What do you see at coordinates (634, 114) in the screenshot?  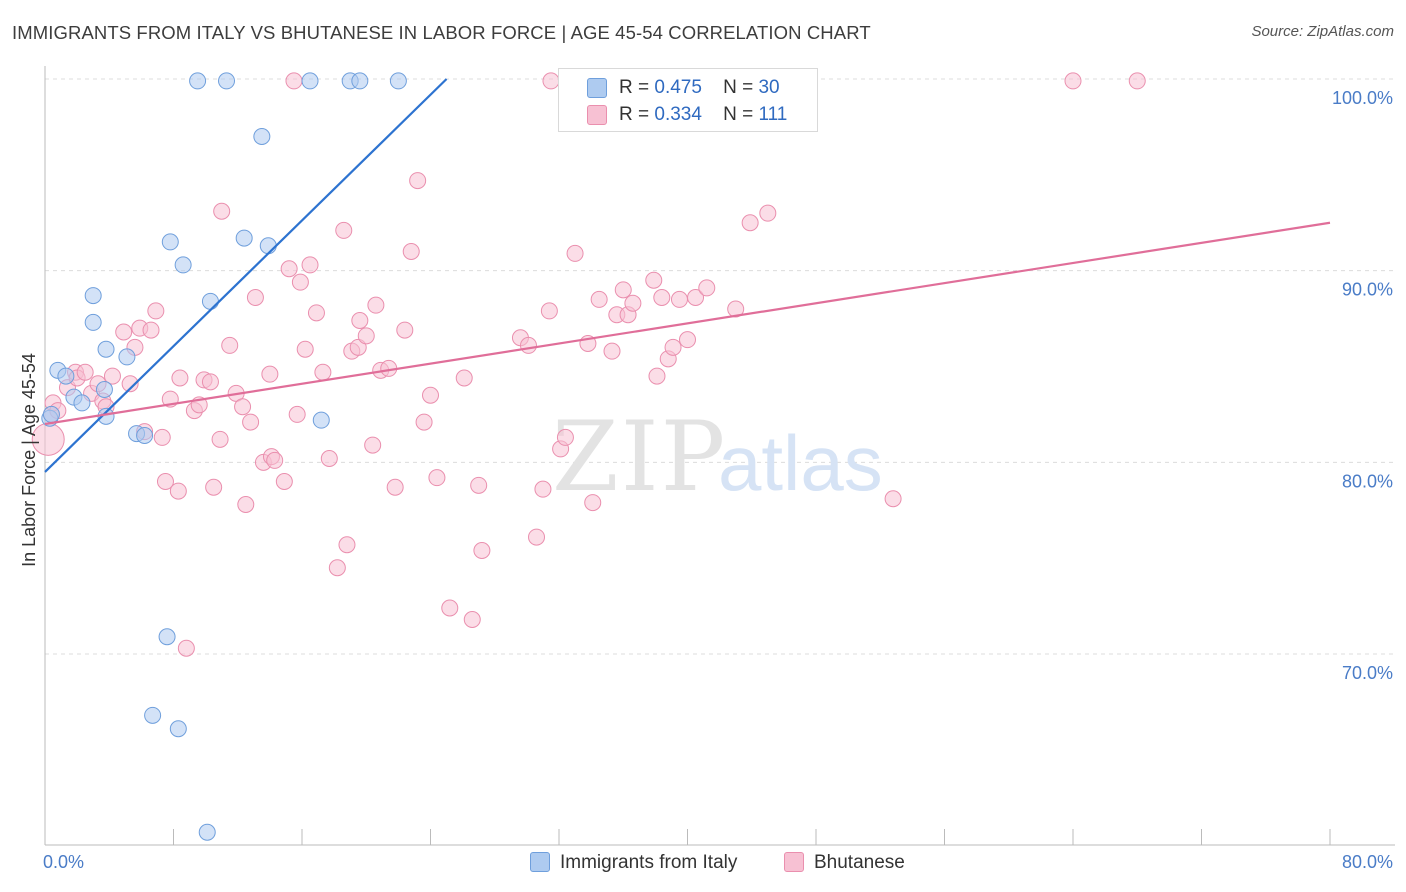 I see `legend-bhutan-r-label: R =` at bounding box center [634, 114].